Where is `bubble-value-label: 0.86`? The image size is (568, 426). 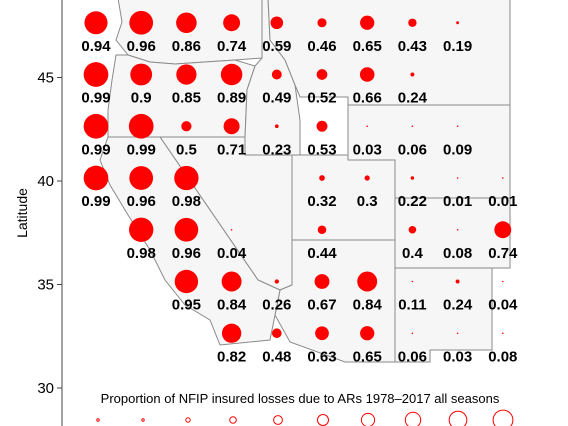 bubble-value-label: 0.86 is located at coordinates (186, 46).